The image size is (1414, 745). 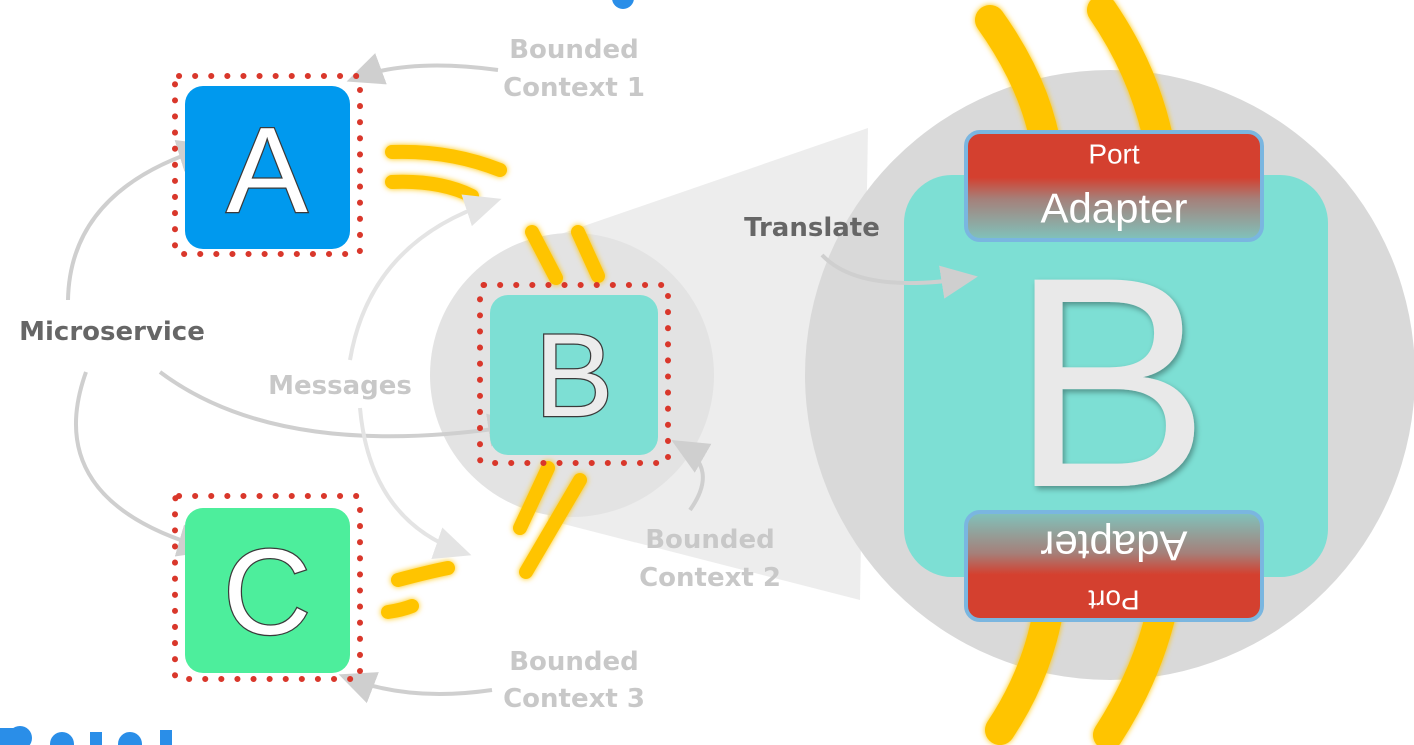 What do you see at coordinates (574, 50) in the screenshot?
I see `bounded-context-1-label-line1: Bounded` at bounding box center [574, 50].